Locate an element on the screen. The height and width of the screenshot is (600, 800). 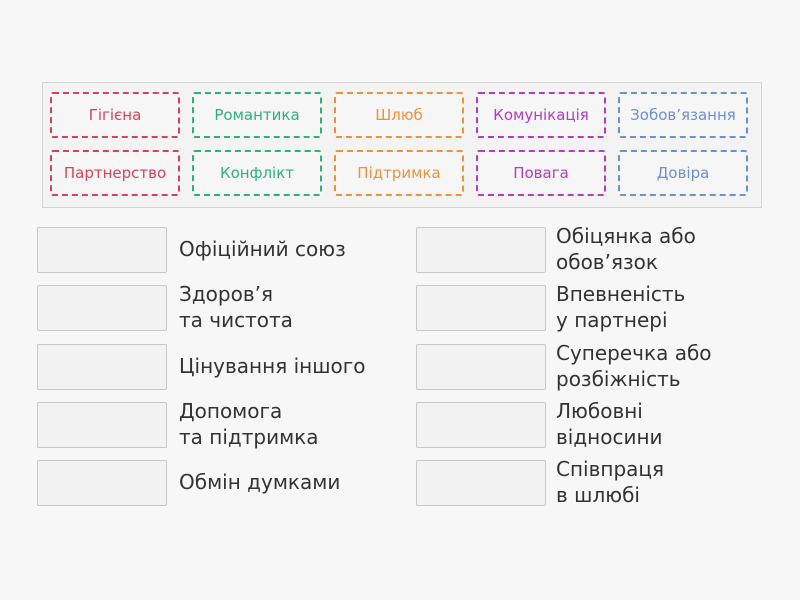
definition-label: Любовні відносини is located at coordinates (609, 423).